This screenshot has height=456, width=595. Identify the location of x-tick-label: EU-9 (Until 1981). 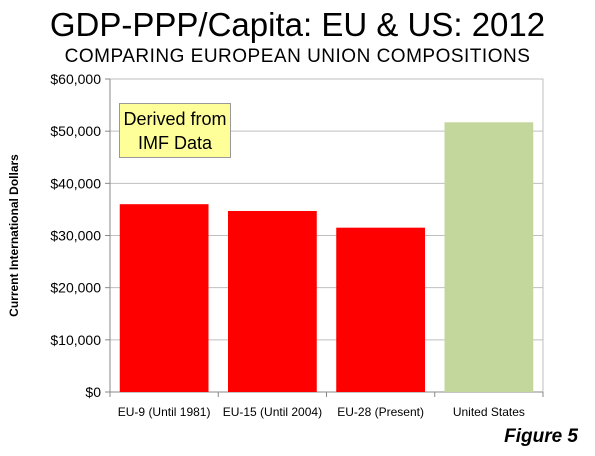
(164, 412).